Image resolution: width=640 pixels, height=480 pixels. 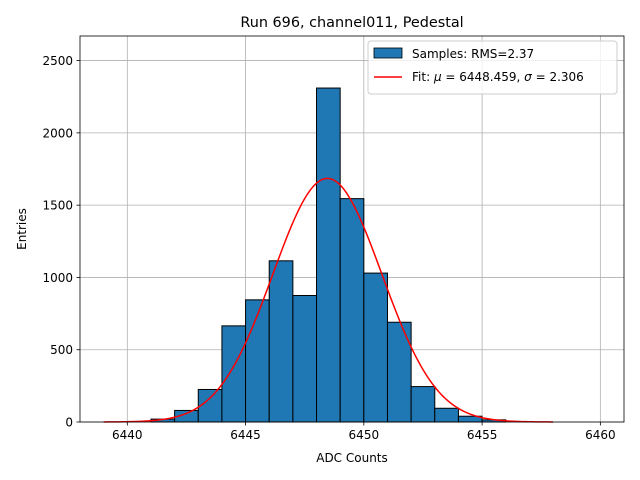 I want to click on x-axis-ticks: 6440 6445 6450 6455 6460, so click(x=364, y=432).